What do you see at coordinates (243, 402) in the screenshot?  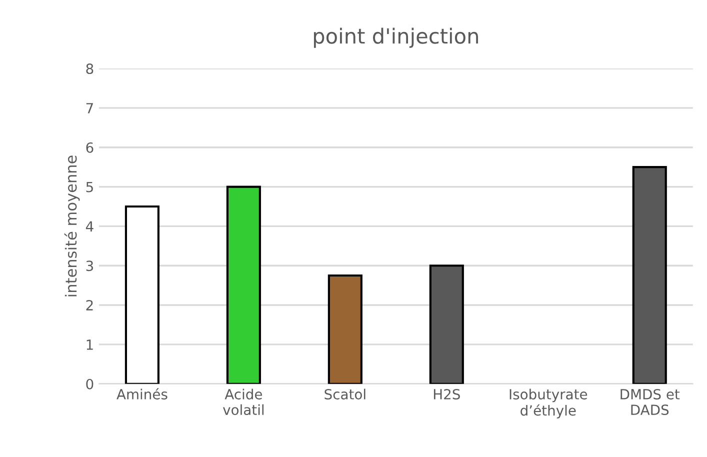 I see `x-tick-label: Acide volatil` at bounding box center [243, 402].